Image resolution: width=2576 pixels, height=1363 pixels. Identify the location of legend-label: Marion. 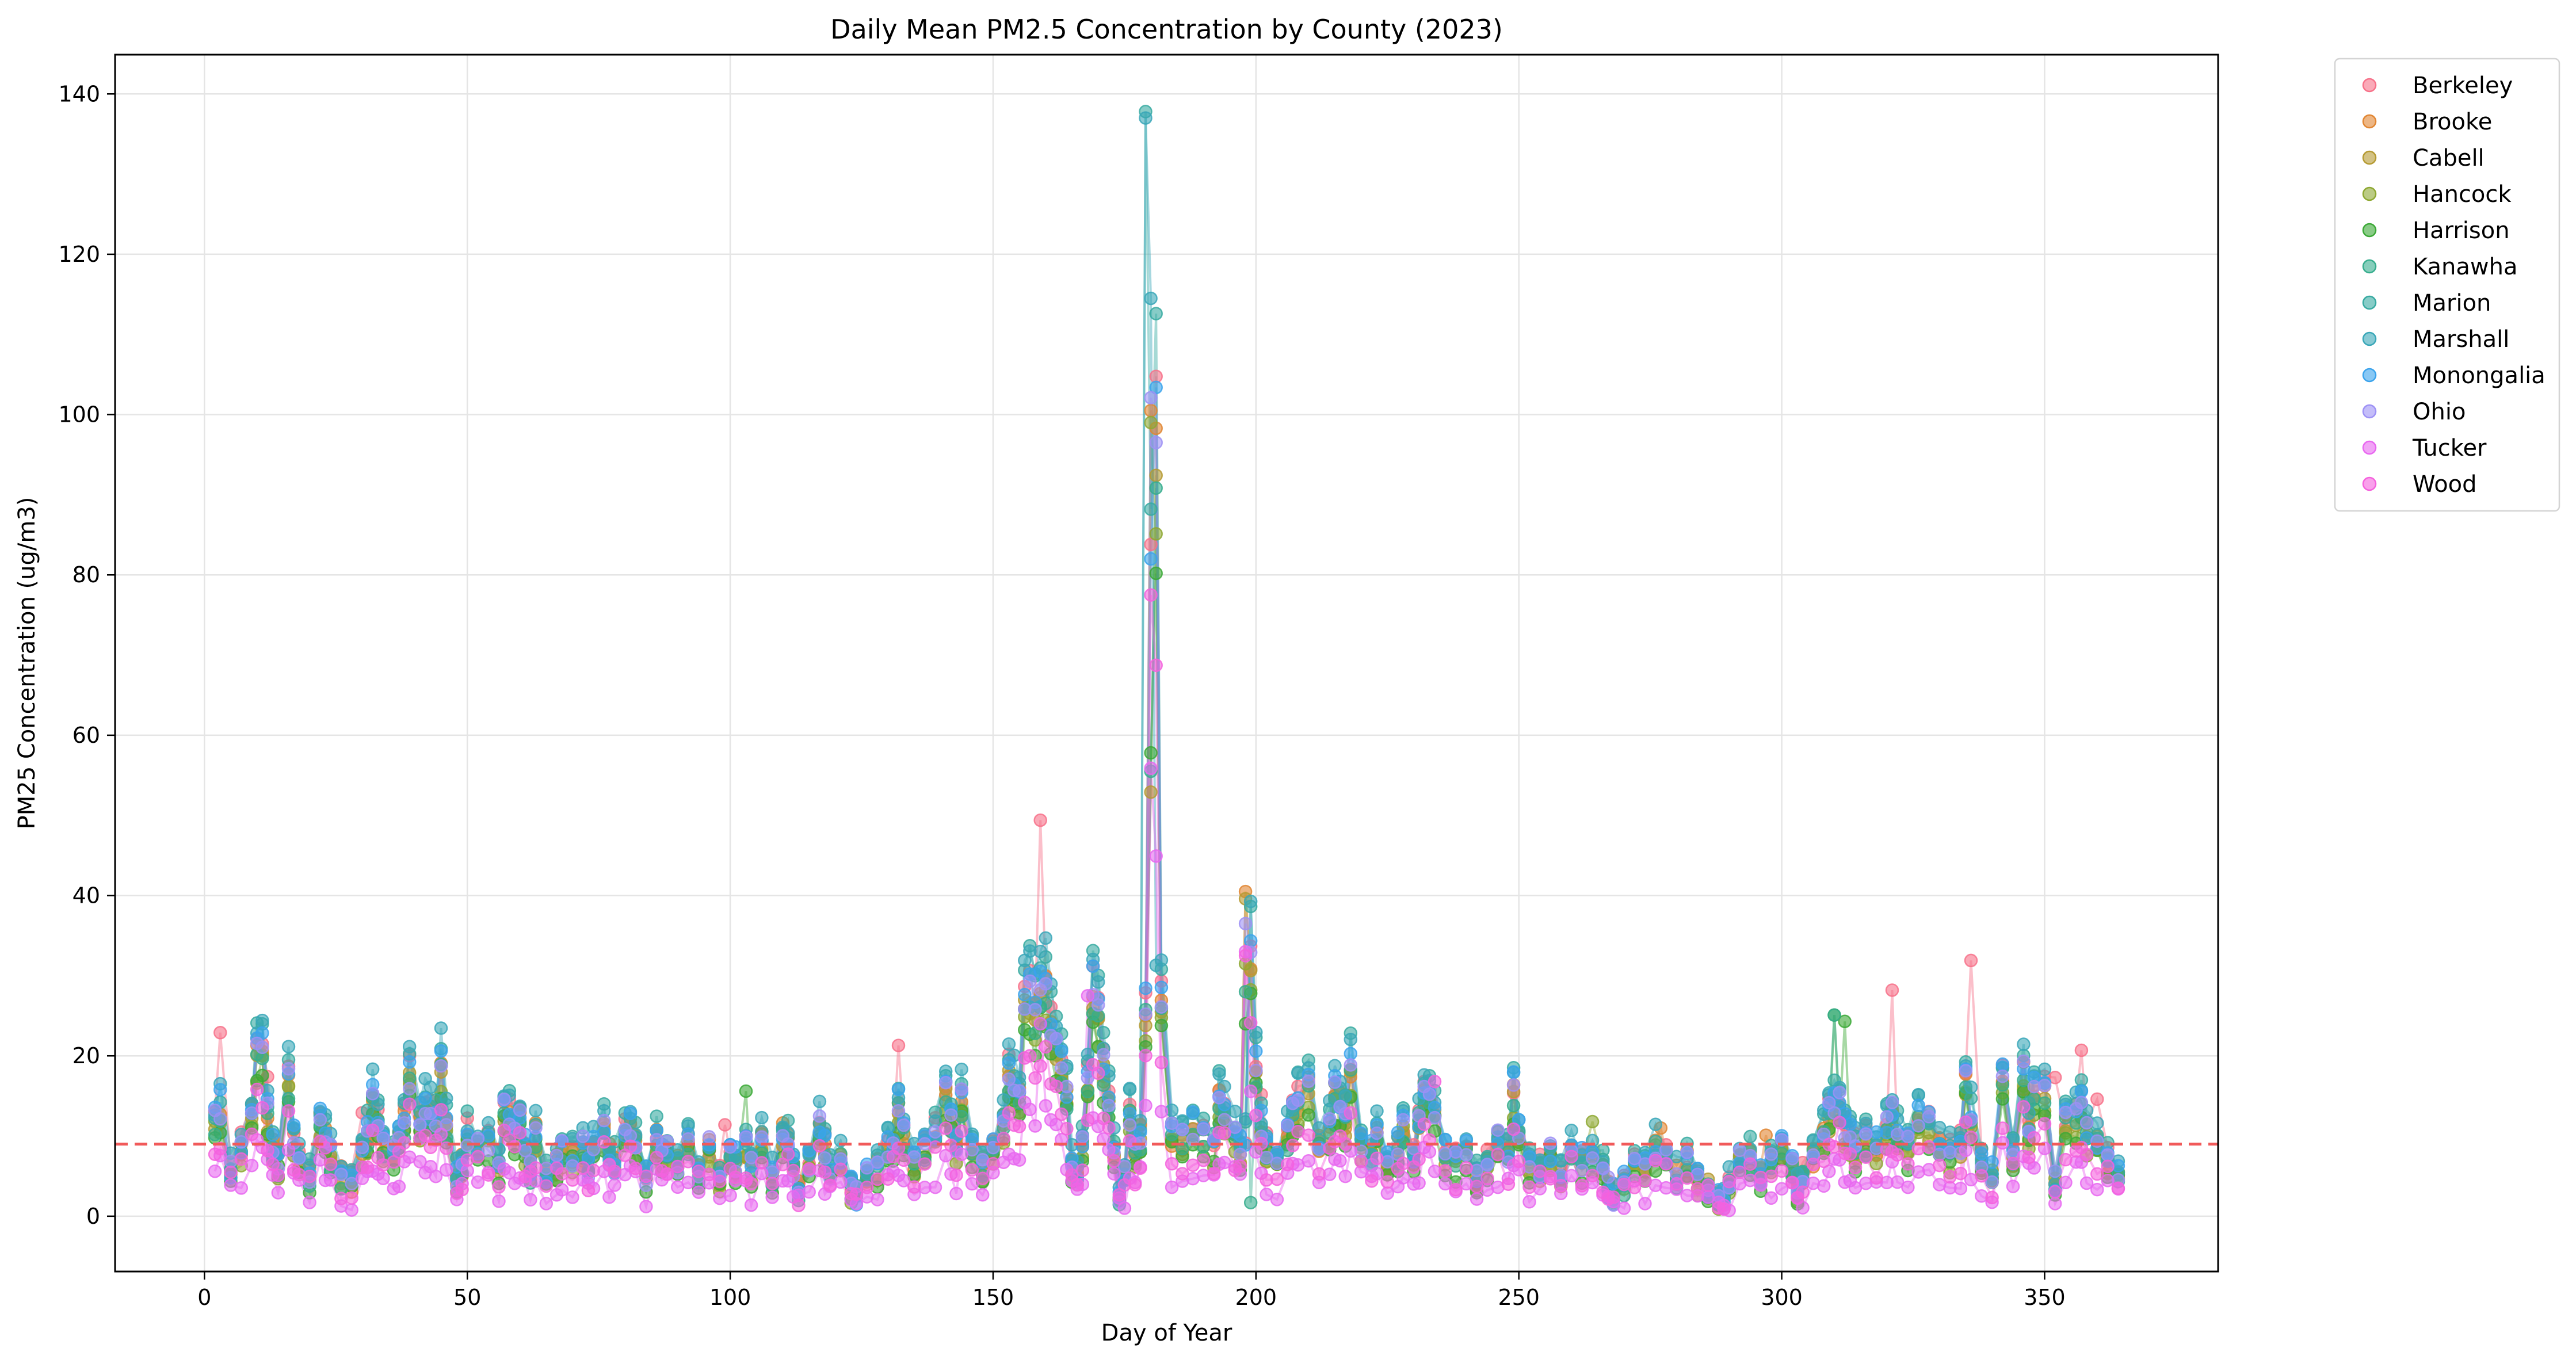
(2452, 303).